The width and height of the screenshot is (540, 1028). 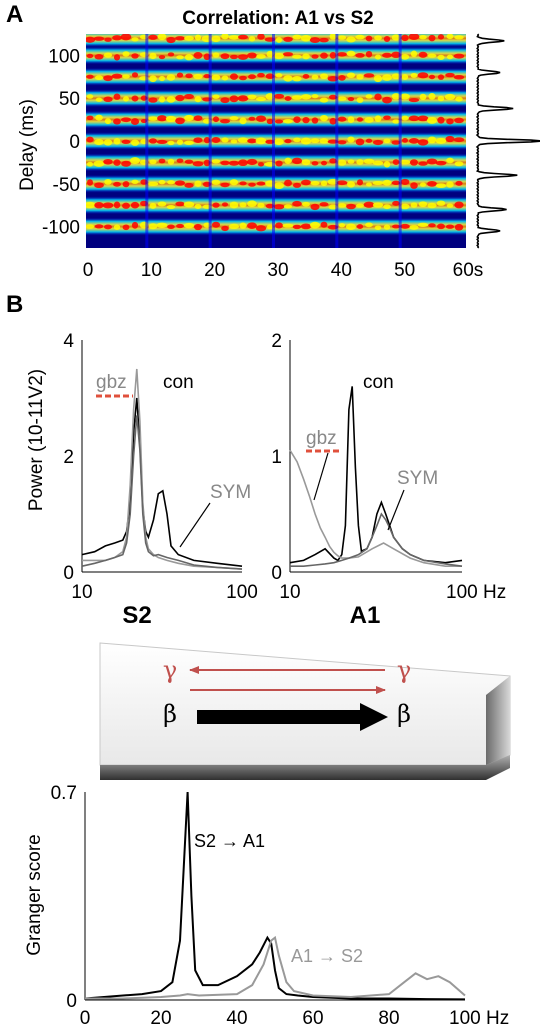 I want to click on a1-y-tick: 2, so click(x=276, y=341).